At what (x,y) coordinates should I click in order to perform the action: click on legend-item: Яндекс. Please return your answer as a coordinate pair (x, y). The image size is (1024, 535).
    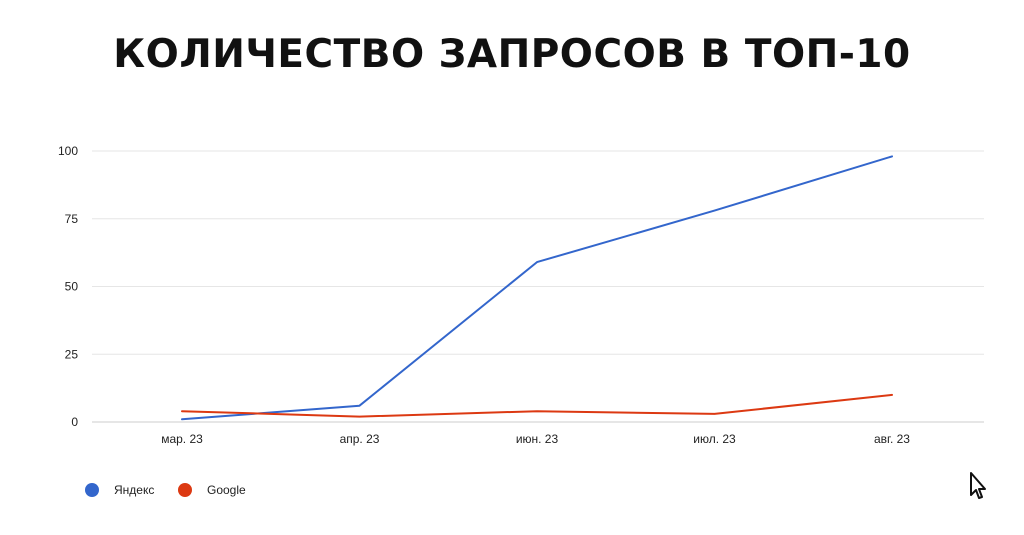
    Looking at the image, I should click on (119, 490).